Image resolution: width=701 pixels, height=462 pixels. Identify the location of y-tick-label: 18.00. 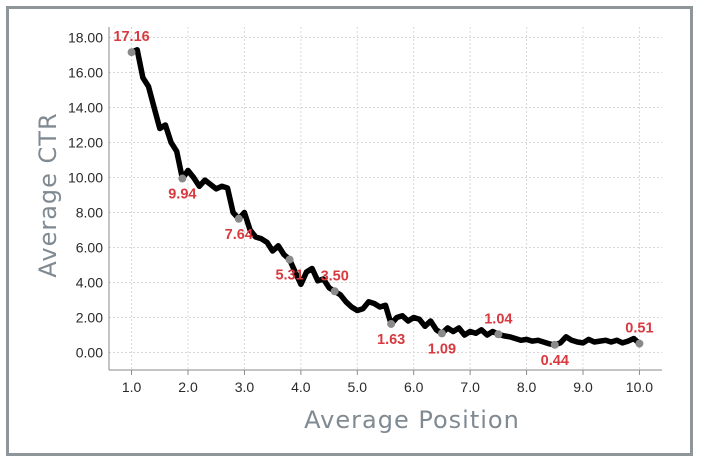
(85, 38).